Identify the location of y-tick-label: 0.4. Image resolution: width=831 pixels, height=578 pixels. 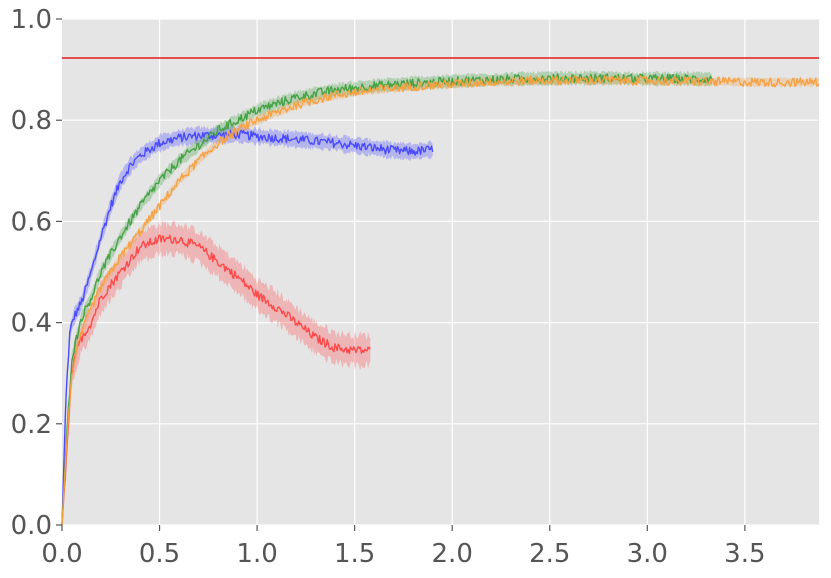
(31, 324).